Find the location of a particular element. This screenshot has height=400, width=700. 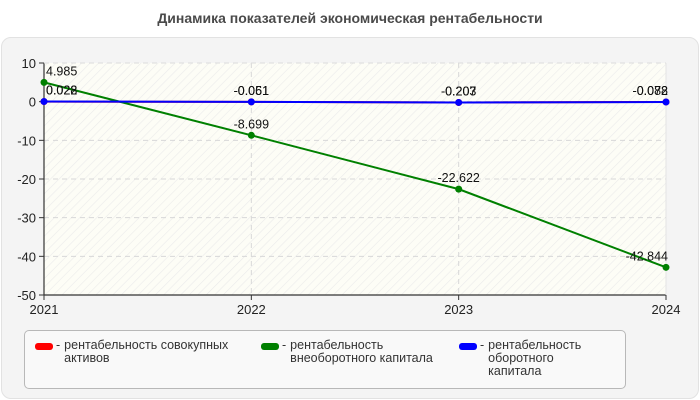

legend-item-total-assets: - рентабельность совокупных активов is located at coordinates (131, 352).